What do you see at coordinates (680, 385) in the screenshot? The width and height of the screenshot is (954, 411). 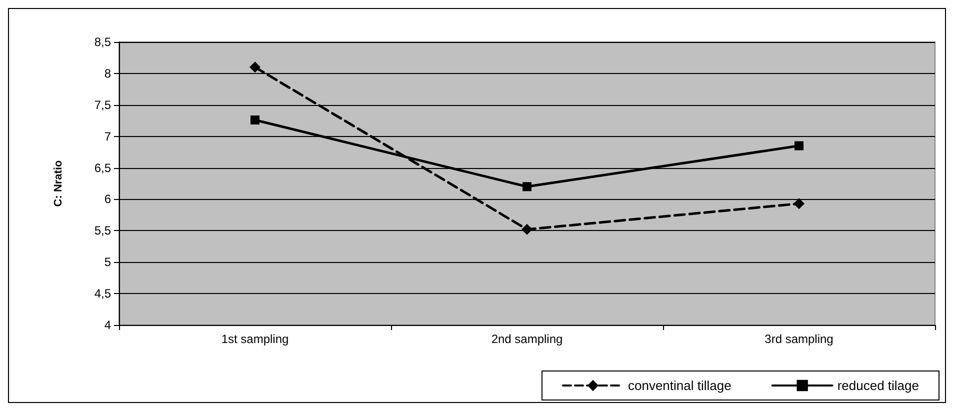 I see `legend-label: conventinal tillage` at bounding box center [680, 385].